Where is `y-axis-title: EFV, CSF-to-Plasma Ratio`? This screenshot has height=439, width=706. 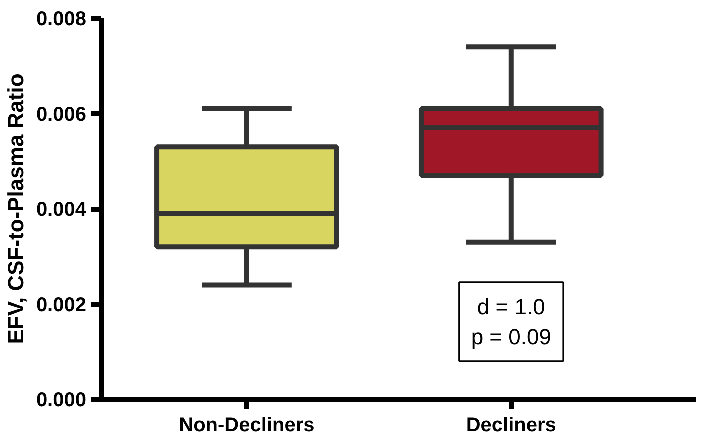
y-axis-title: EFV, CSF-to-Plasma Ratio is located at coordinates (15, 209).